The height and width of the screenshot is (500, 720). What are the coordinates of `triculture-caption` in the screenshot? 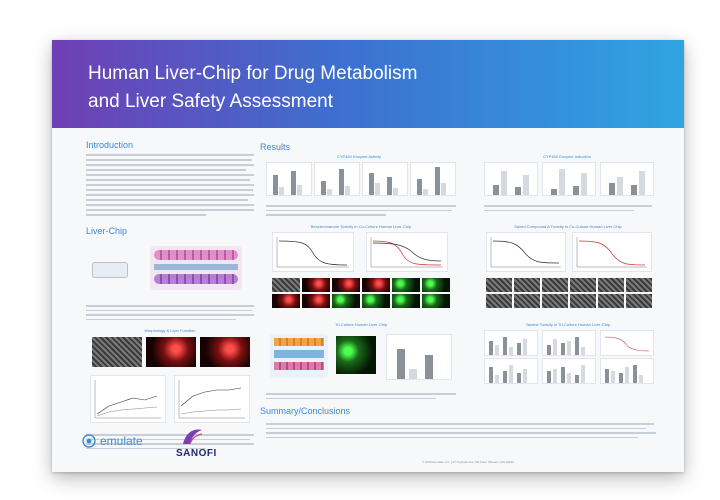 It's located at (361, 394).